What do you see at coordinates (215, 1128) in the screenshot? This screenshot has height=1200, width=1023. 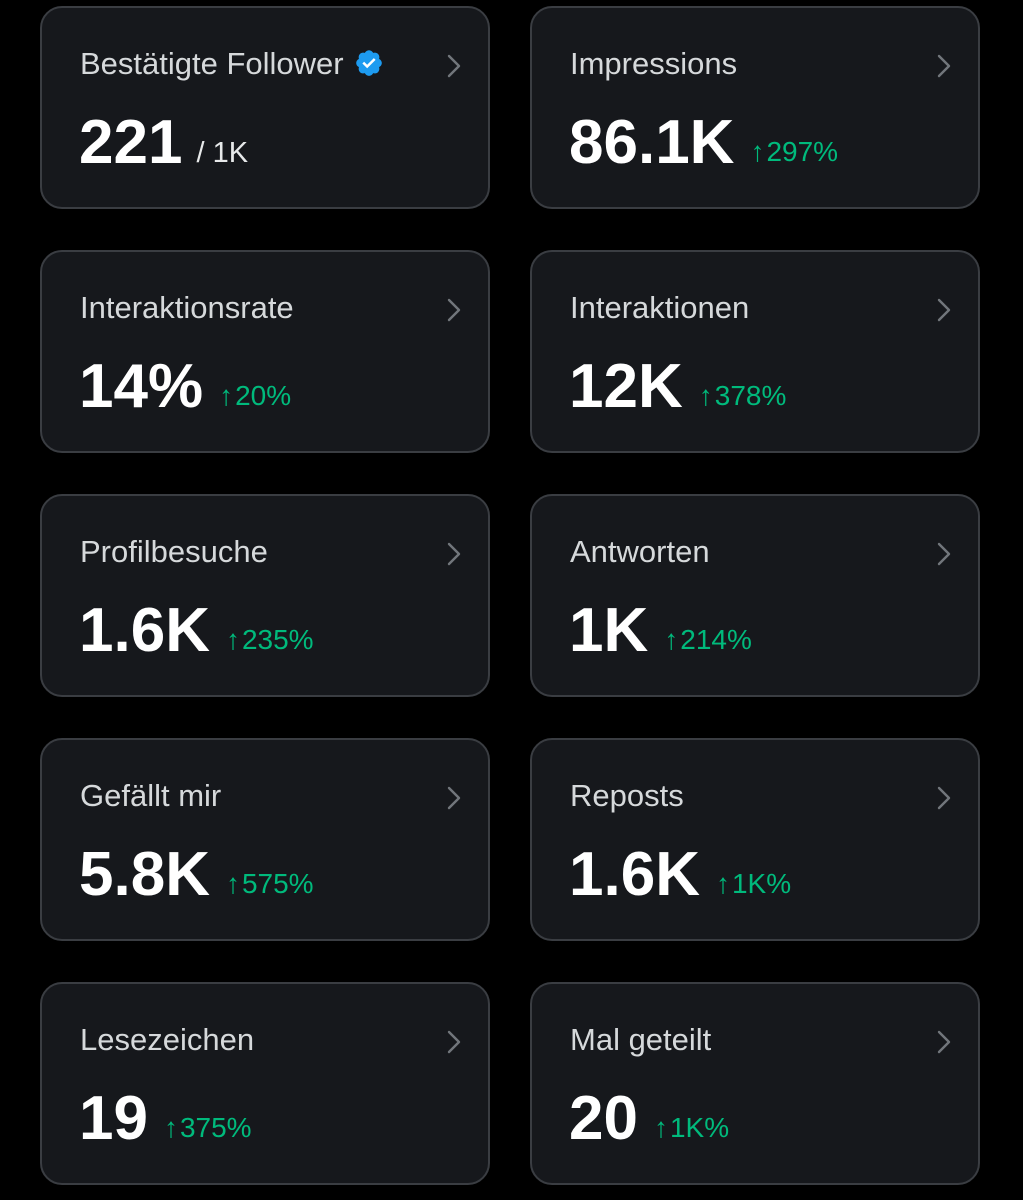 I see `change-value: 375%` at bounding box center [215, 1128].